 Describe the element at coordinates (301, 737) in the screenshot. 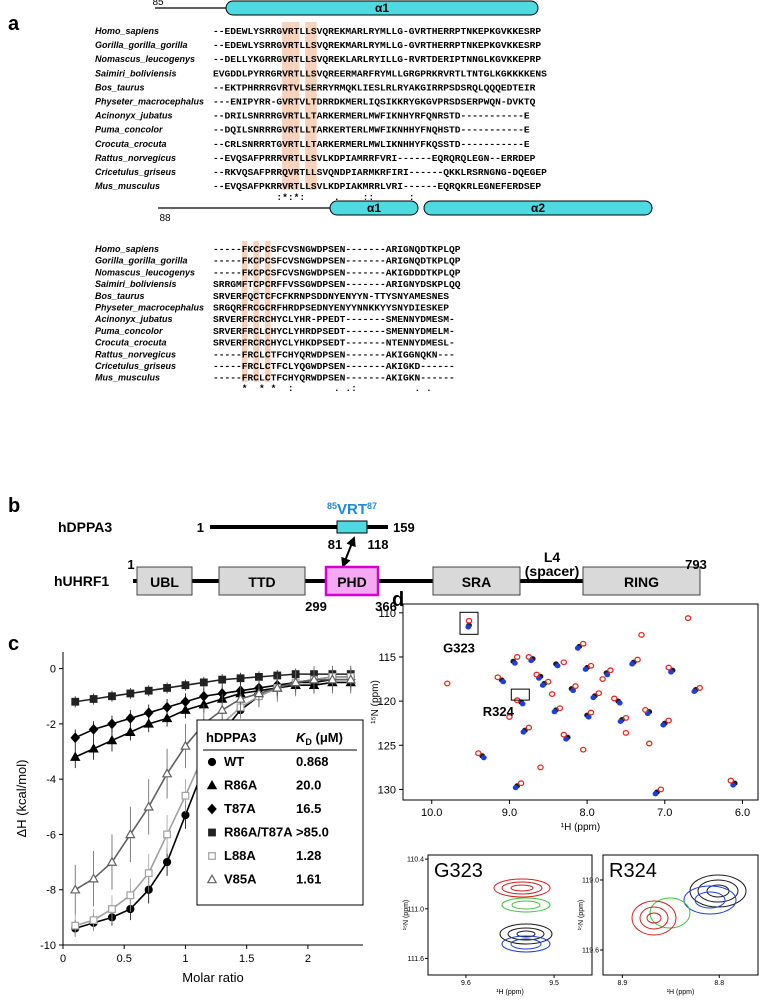

I see `kd-symbol: K` at that location.